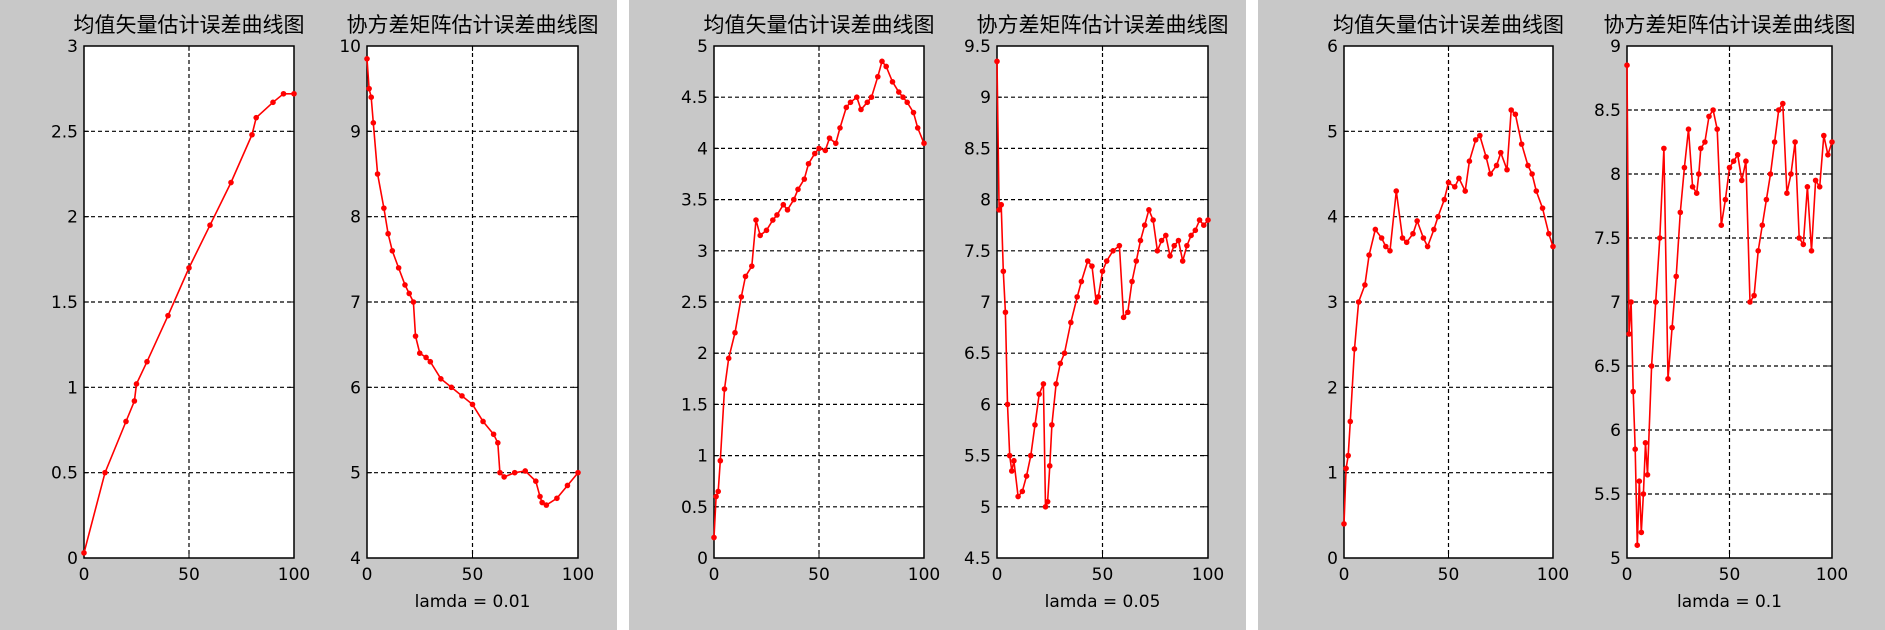  What do you see at coordinates (72, 559) in the screenshot?
I see `y-tick-label: 0` at bounding box center [72, 559].